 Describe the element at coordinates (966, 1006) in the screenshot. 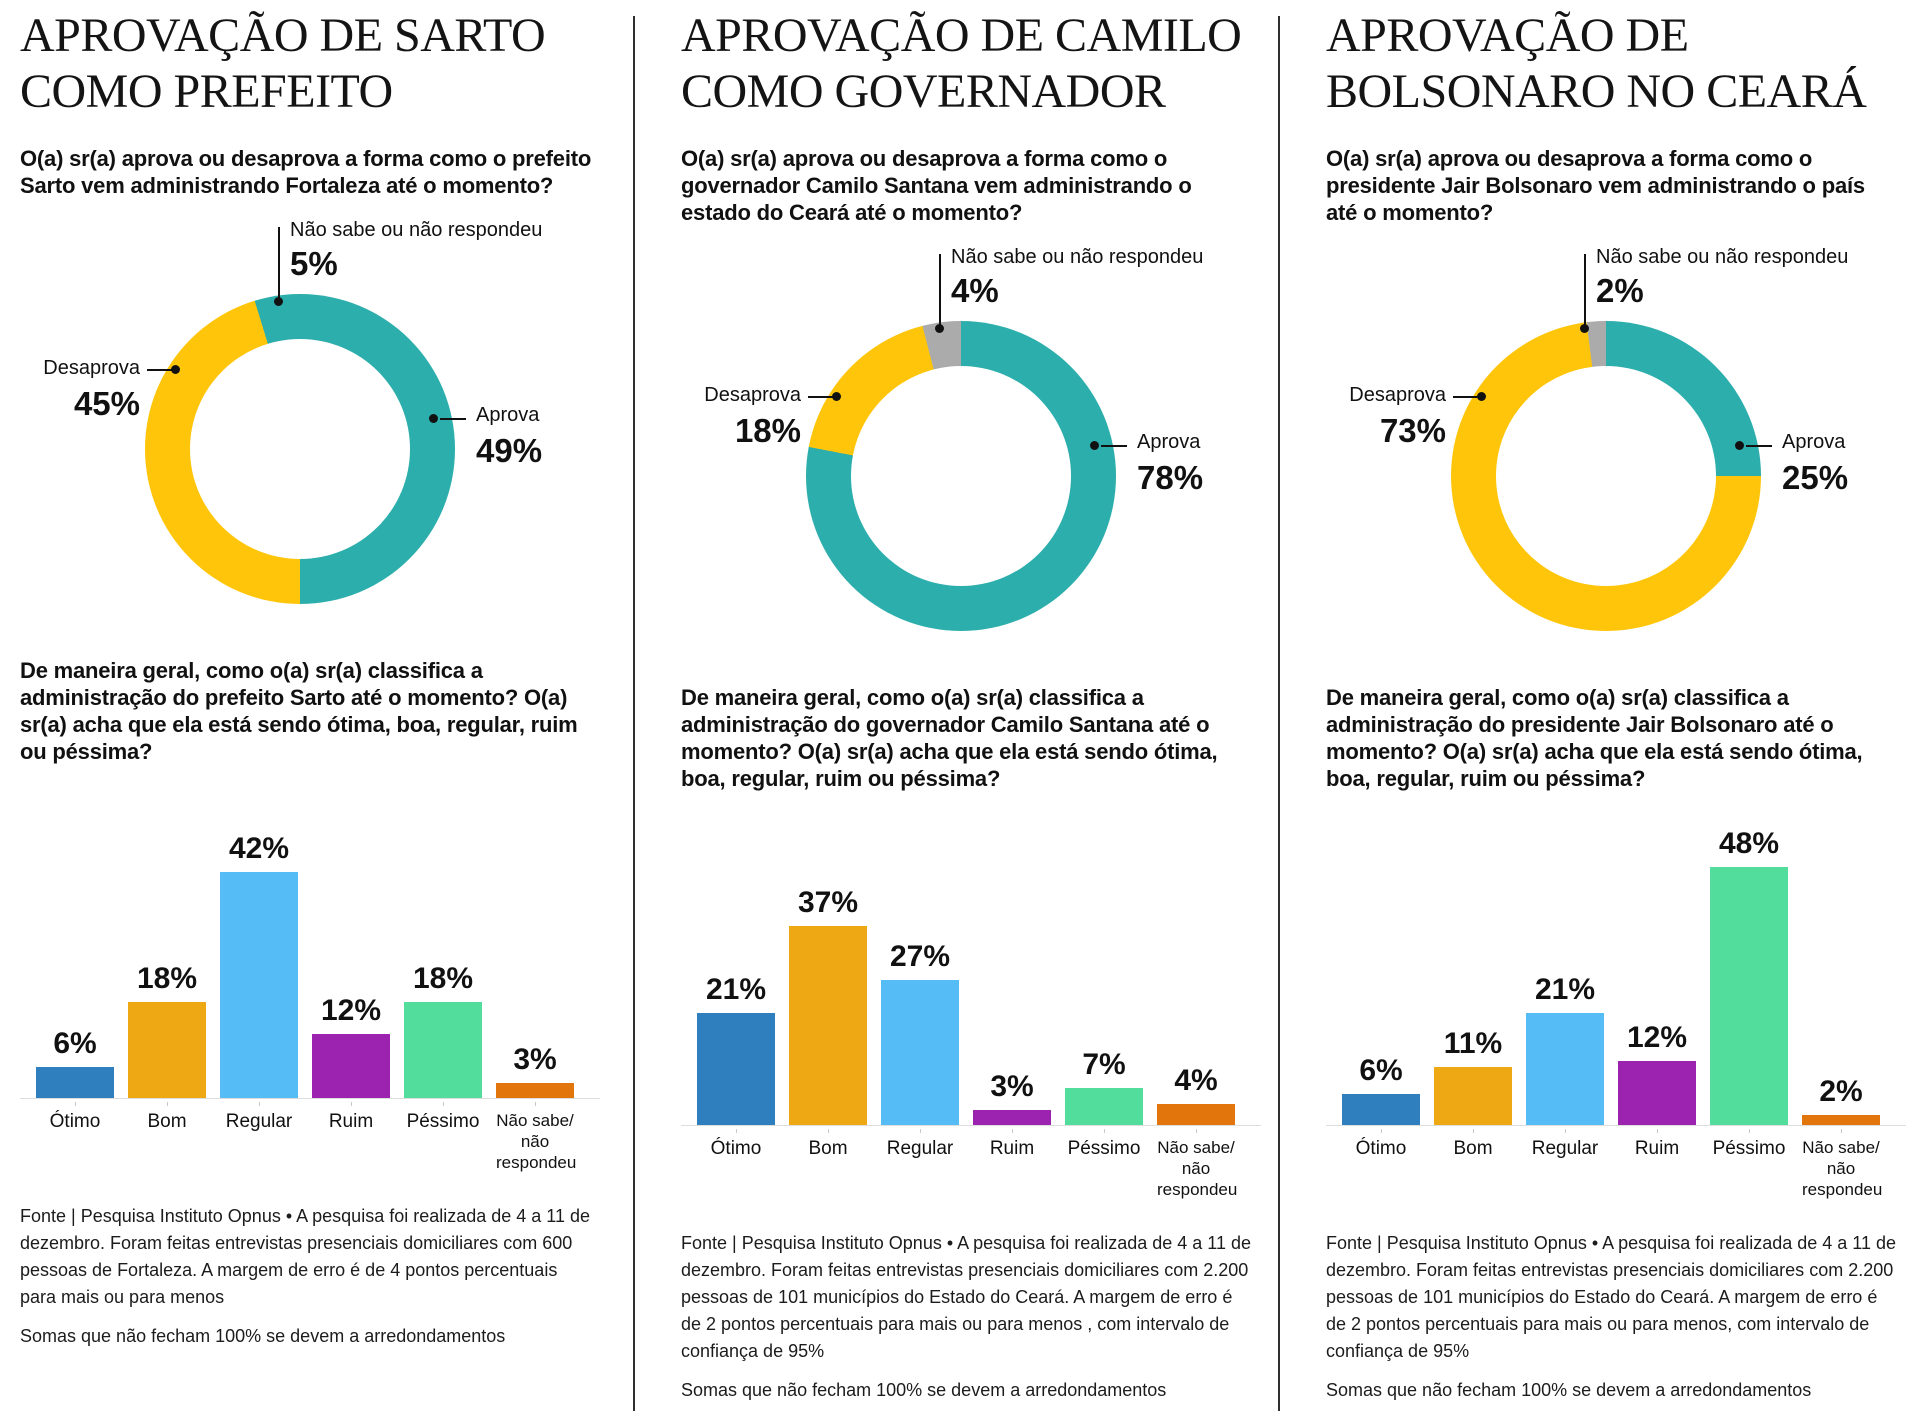

I see `bars: 21% 37% 27% 3% 7% 4%` at that location.